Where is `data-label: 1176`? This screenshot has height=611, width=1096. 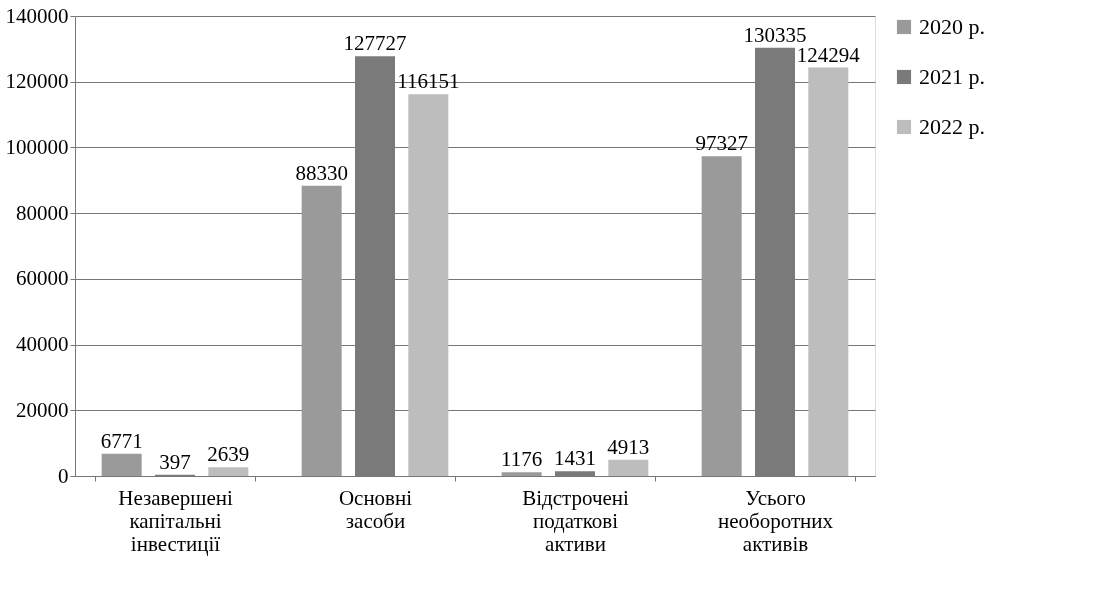 data-label: 1176 is located at coordinates (522, 459).